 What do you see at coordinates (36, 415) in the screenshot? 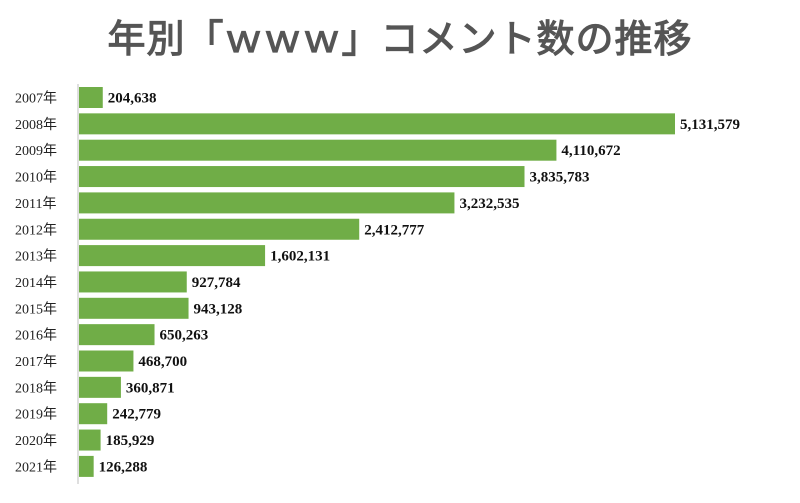
I see `category-label: 2019年` at bounding box center [36, 415].